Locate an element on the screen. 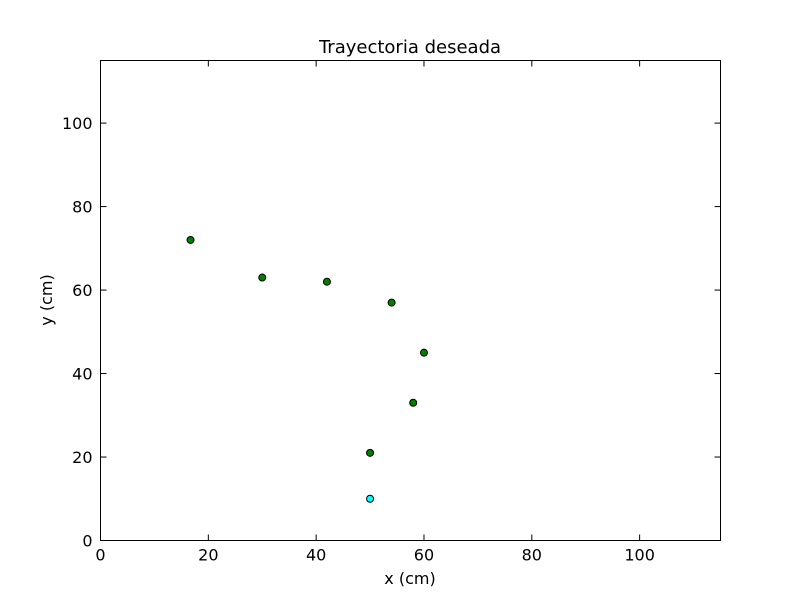 The image size is (800, 600). x-tick-label: 40 is located at coordinates (316, 555).